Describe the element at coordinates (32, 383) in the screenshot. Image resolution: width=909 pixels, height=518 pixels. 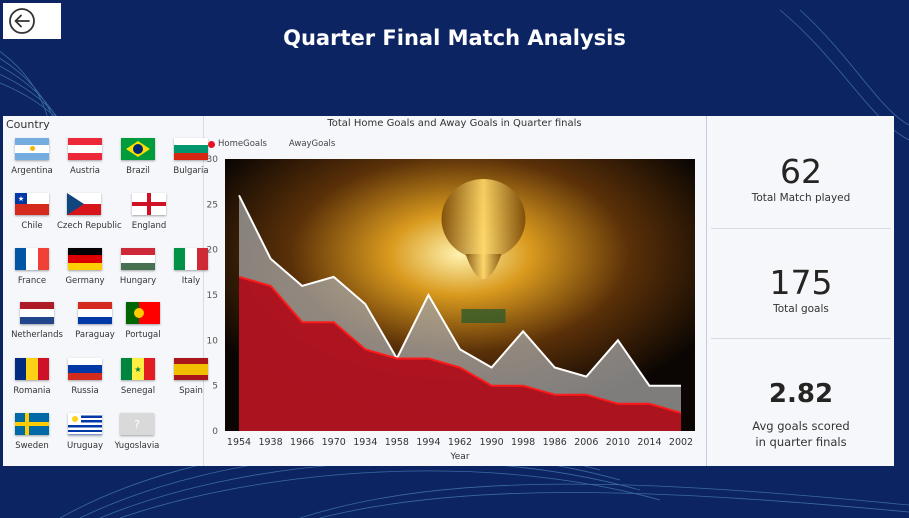
I see `country-item-romania: Romania` at that location.